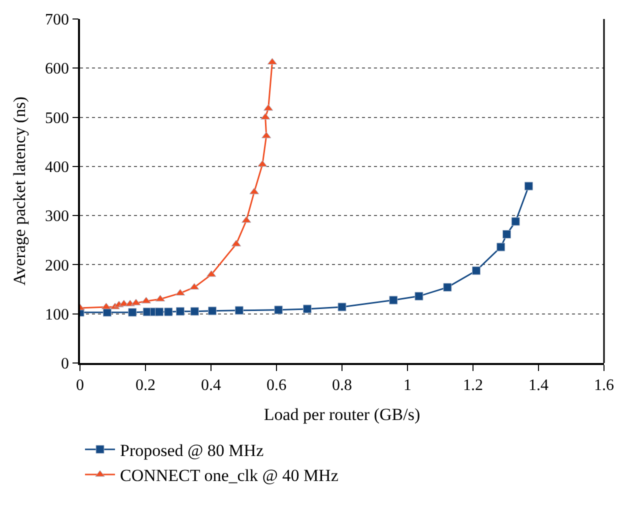 This screenshot has height=505, width=626. What do you see at coordinates (80, 385) in the screenshot?
I see `x-tick-label: 0` at bounding box center [80, 385].